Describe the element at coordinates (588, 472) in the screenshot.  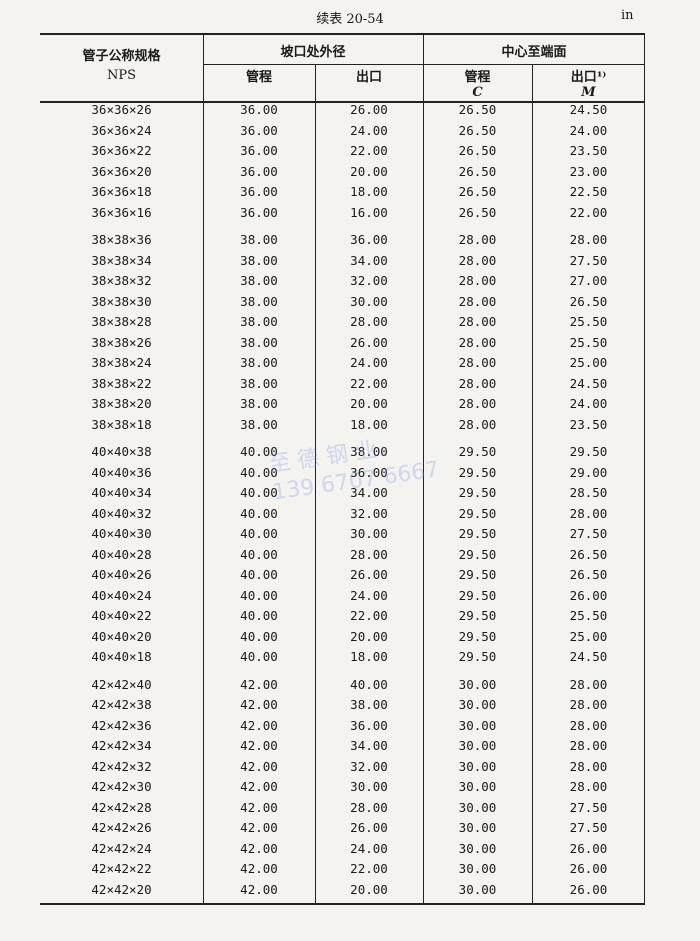
I see `center-m-cell: 29.00` at that location.